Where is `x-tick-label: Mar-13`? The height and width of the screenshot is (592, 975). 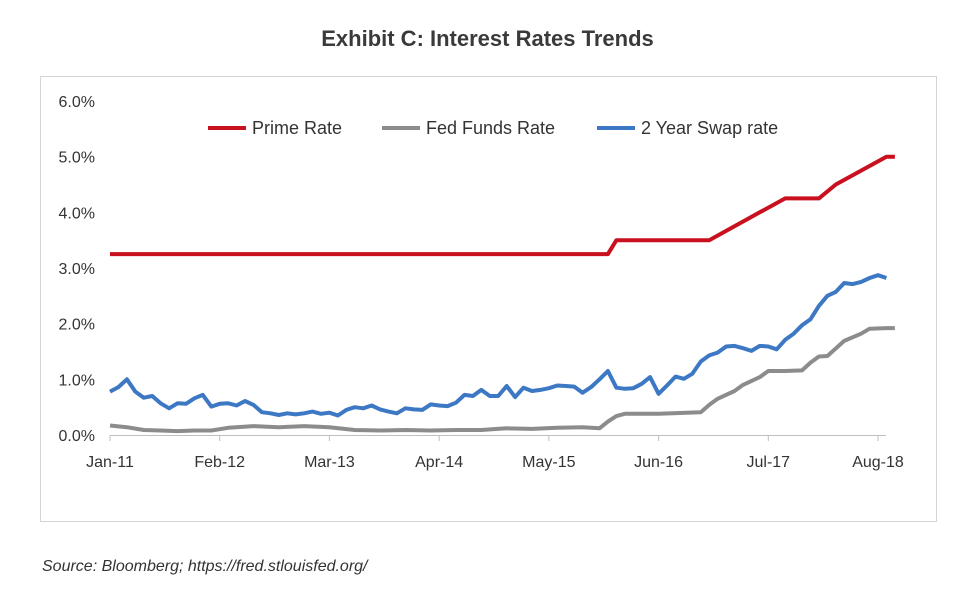 x-tick-label: Mar-13 is located at coordinates (329, 462).